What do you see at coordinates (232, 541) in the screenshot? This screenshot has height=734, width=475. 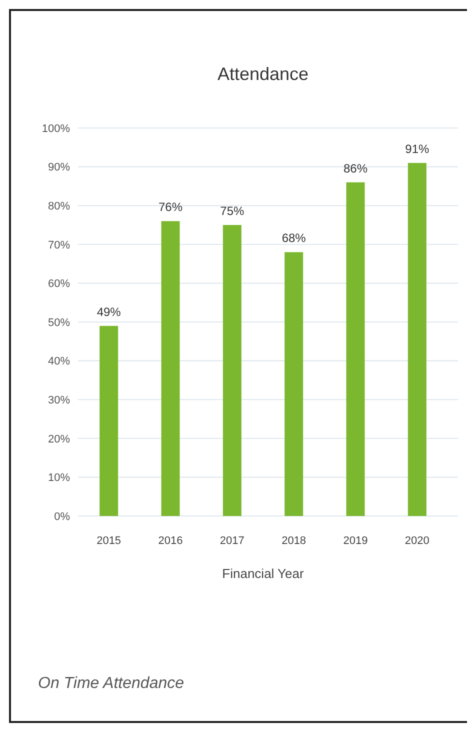 I see `x-tick-label: 2017` at bounding box center [232, 541].